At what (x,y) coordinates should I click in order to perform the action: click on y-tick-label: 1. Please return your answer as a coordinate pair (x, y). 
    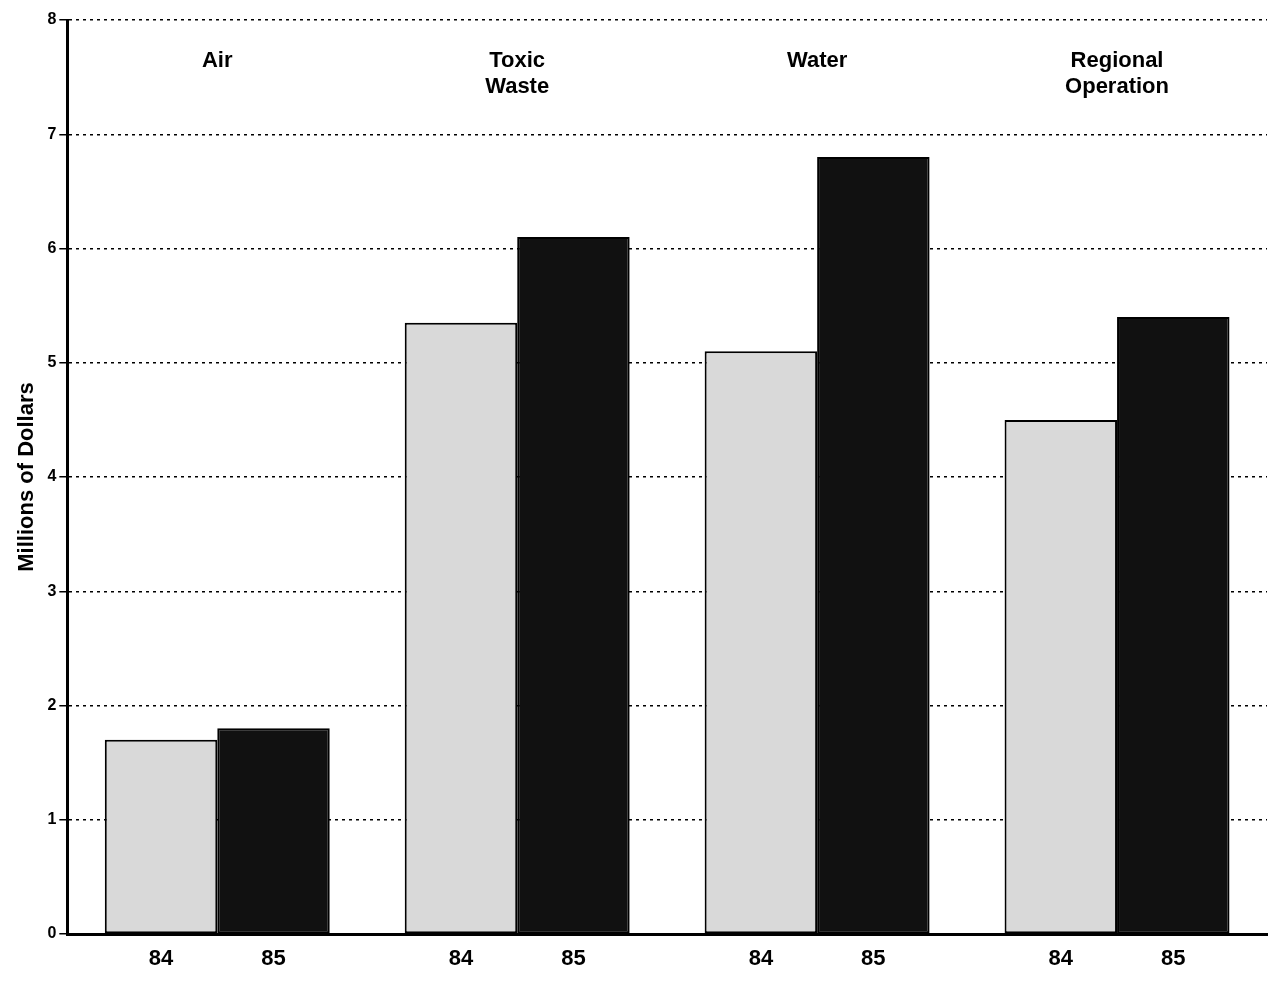
    Looking at the image, I should click on (52, 819).